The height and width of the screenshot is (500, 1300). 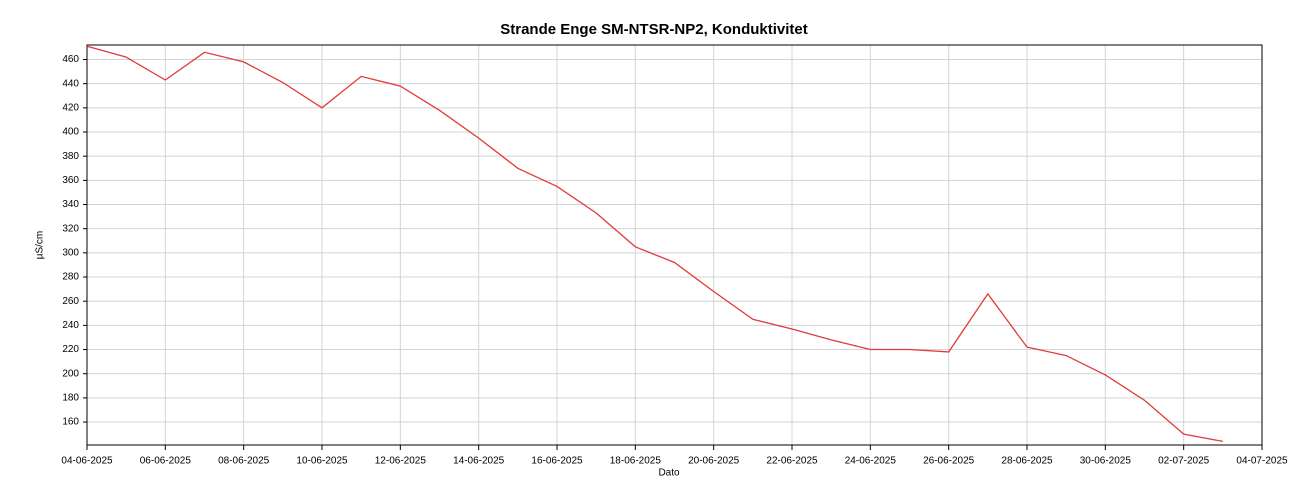 I want to click on x-tick-label: 16-06-2025, so click(x=557, y=461).